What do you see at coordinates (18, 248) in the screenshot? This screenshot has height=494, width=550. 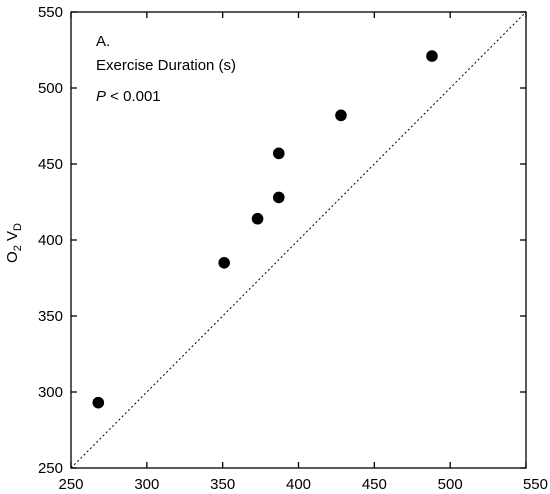 I see `y-label-sub-1: 2` at bounding box center [18, 248].